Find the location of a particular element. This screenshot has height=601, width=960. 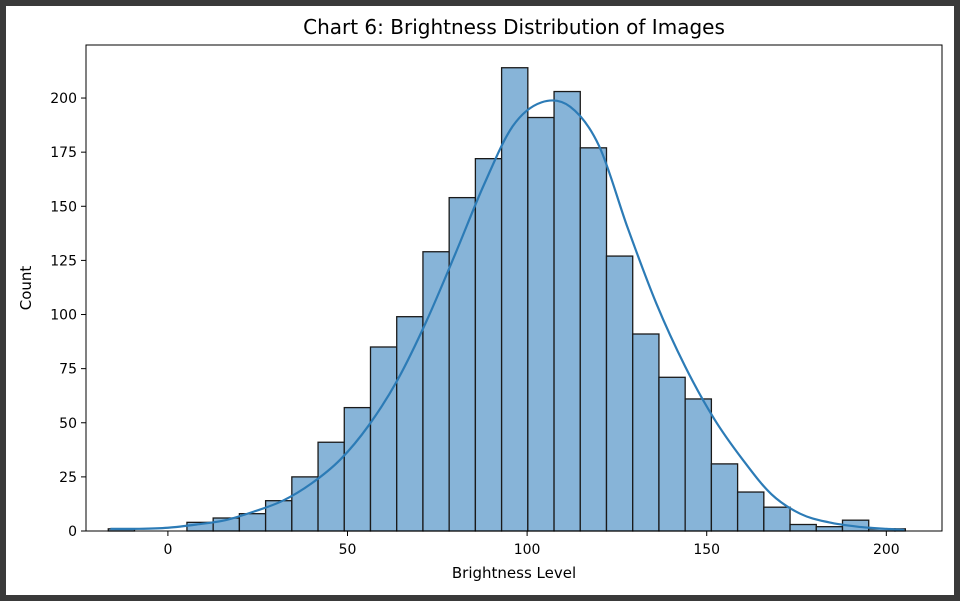

y-axis-ticks: 0 25 50 75 100 125 150 175 200 is located at coordinates (68, 315).